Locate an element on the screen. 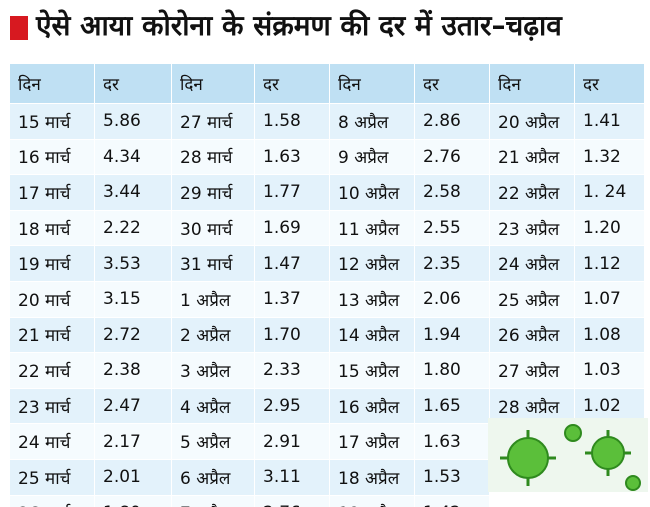  rate-cell: 2.38 is located at coordinates (133, 371).